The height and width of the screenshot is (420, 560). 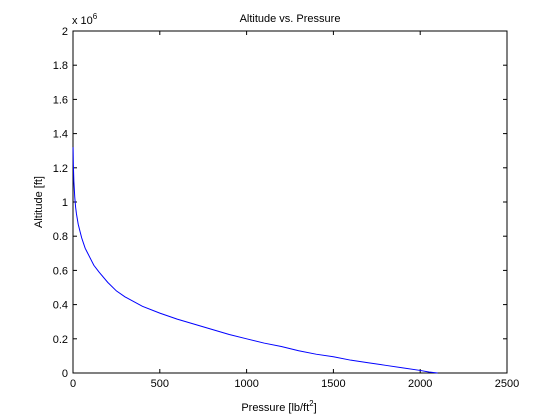 What do you see at coordinates (420, 384) in the screenshot?
I see `x-tick-label: 2000` at bounding box center [420, 384].